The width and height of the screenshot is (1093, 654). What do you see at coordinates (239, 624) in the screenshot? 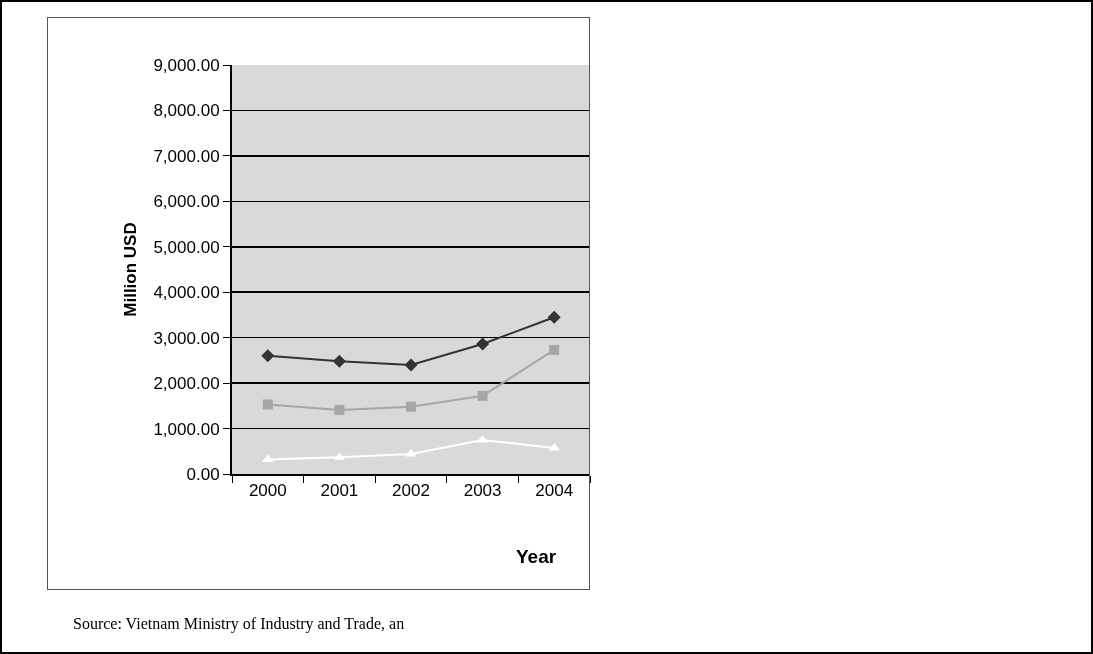
I see `source-note: Source: Vietnam Ministry of Industry and Trade, an` at bounding box center [239, 624].